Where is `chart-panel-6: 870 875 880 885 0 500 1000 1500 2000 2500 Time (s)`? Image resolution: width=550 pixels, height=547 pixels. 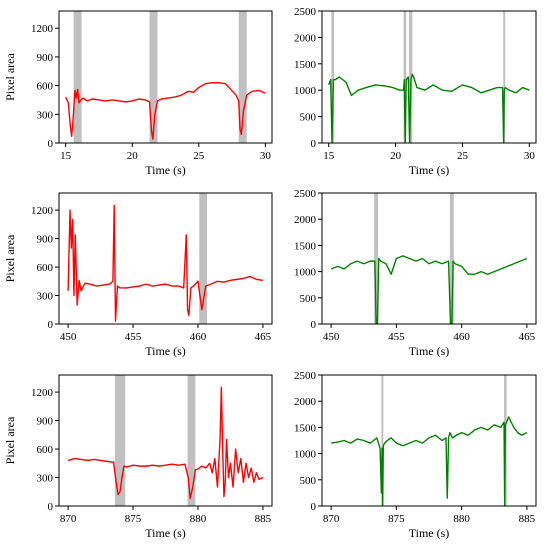 chart-panel-6: 870 875 880 885 0 500 1000 1500 2000 2500 Time (s) is located at coordinates (415, 455).